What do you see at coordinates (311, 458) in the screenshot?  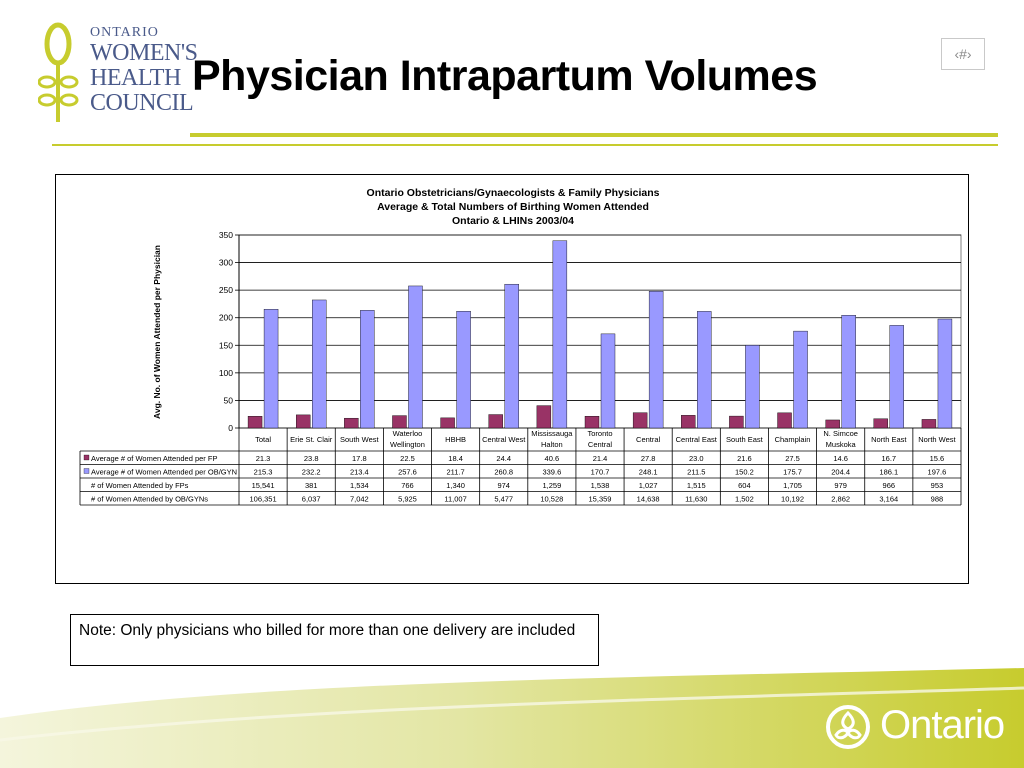 I see `table-cell-0-1: 23.8` at bounding box center [311, 458].